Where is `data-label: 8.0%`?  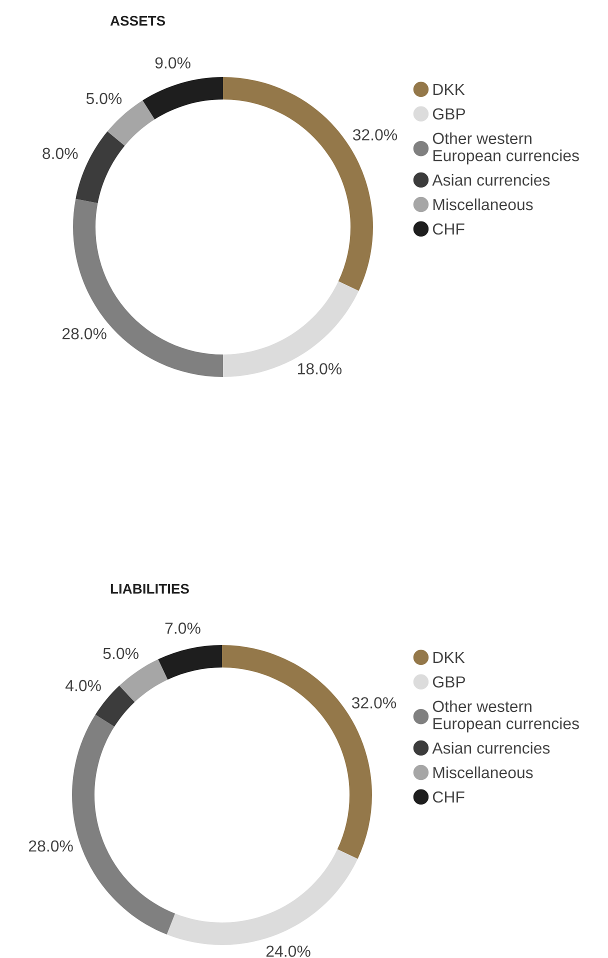 data-label: 8.0% is located at coordinates (60, 154).